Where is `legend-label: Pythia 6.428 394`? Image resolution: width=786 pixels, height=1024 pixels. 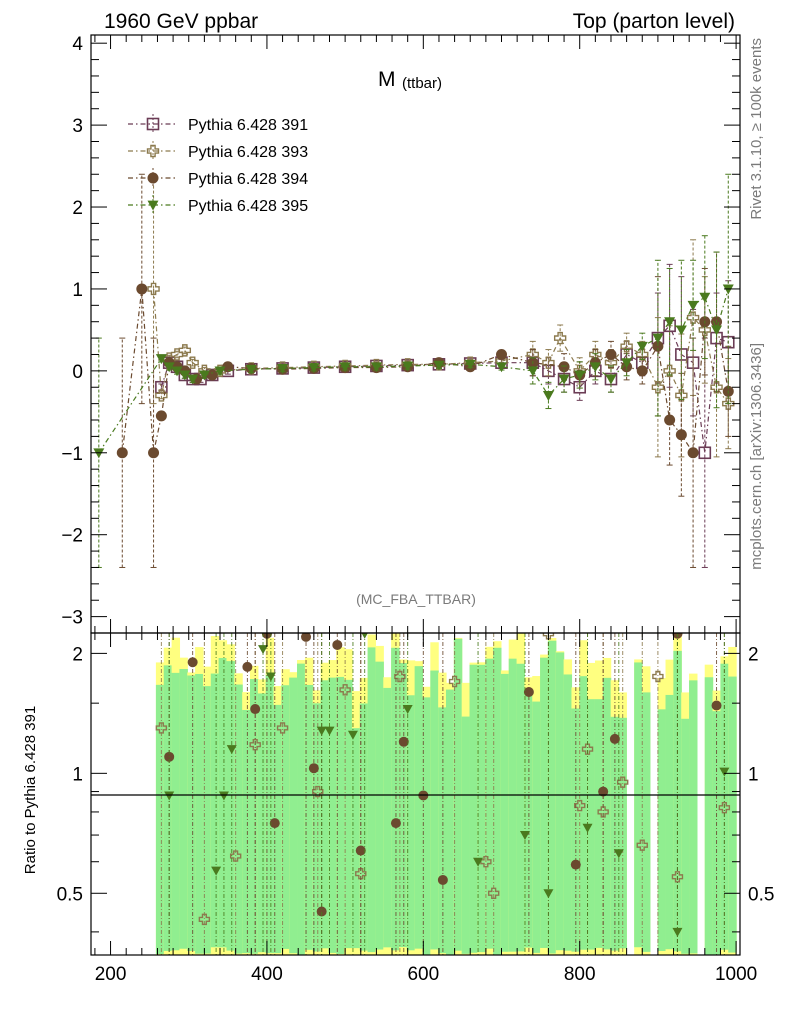 legend-label: Pythia 6.428 394 is located at coordinates (248, 179).